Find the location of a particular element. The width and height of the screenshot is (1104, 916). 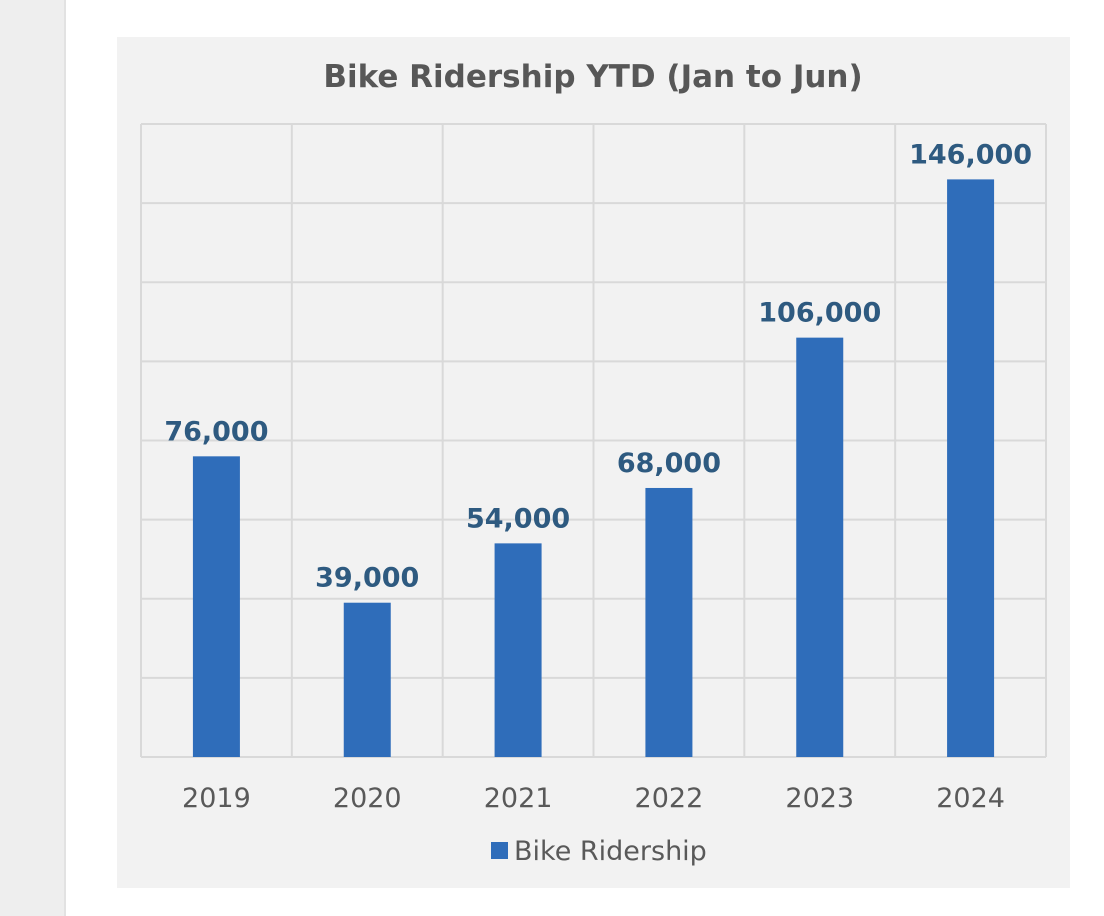

x-tick-label-2021: 2021 is located at coordinates (518, 798).